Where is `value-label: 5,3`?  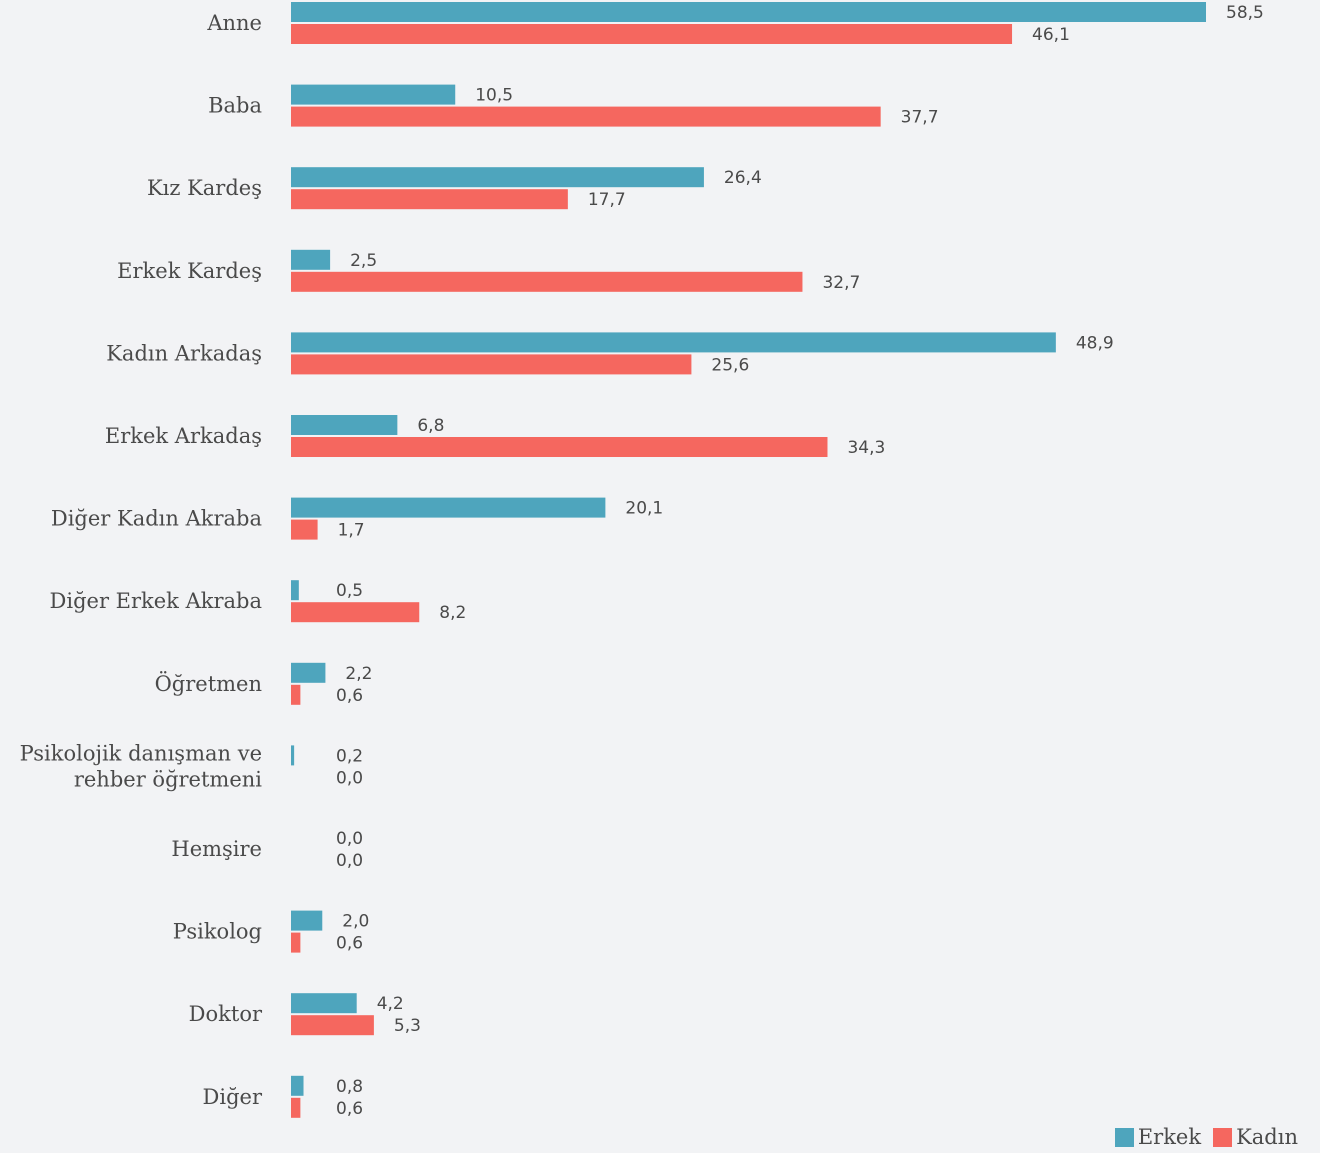 value-label: 5,3 is located at coordinates (407, 1026).